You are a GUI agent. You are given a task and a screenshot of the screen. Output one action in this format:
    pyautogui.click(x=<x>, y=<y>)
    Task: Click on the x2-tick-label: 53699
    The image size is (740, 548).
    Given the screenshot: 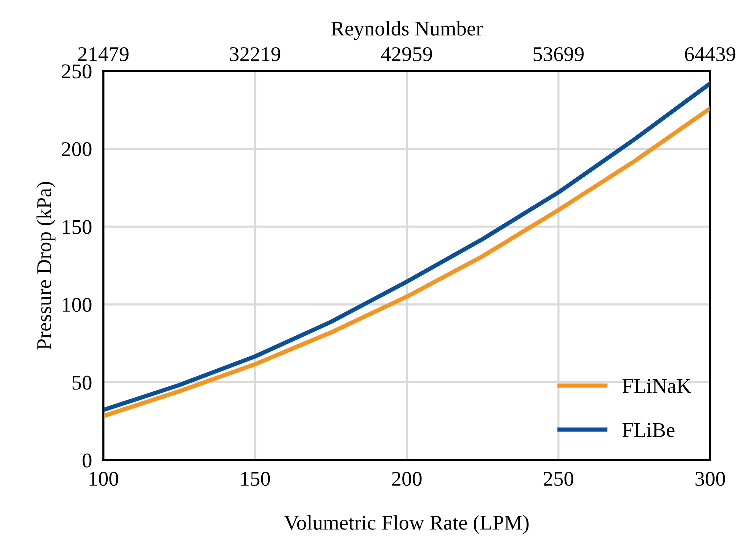 What is the action you would take?
    pyautogui.click(x=559, y=54)
    